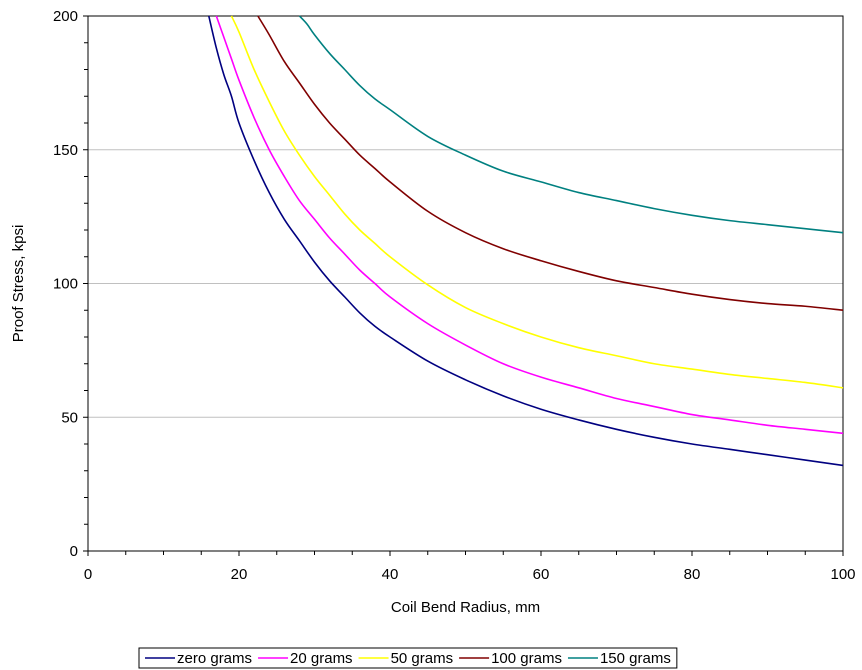  What do you see at coordinates (65, 16) in the screenshot?
I see `y-tick-label: 200` at bounding box center [65, 16].